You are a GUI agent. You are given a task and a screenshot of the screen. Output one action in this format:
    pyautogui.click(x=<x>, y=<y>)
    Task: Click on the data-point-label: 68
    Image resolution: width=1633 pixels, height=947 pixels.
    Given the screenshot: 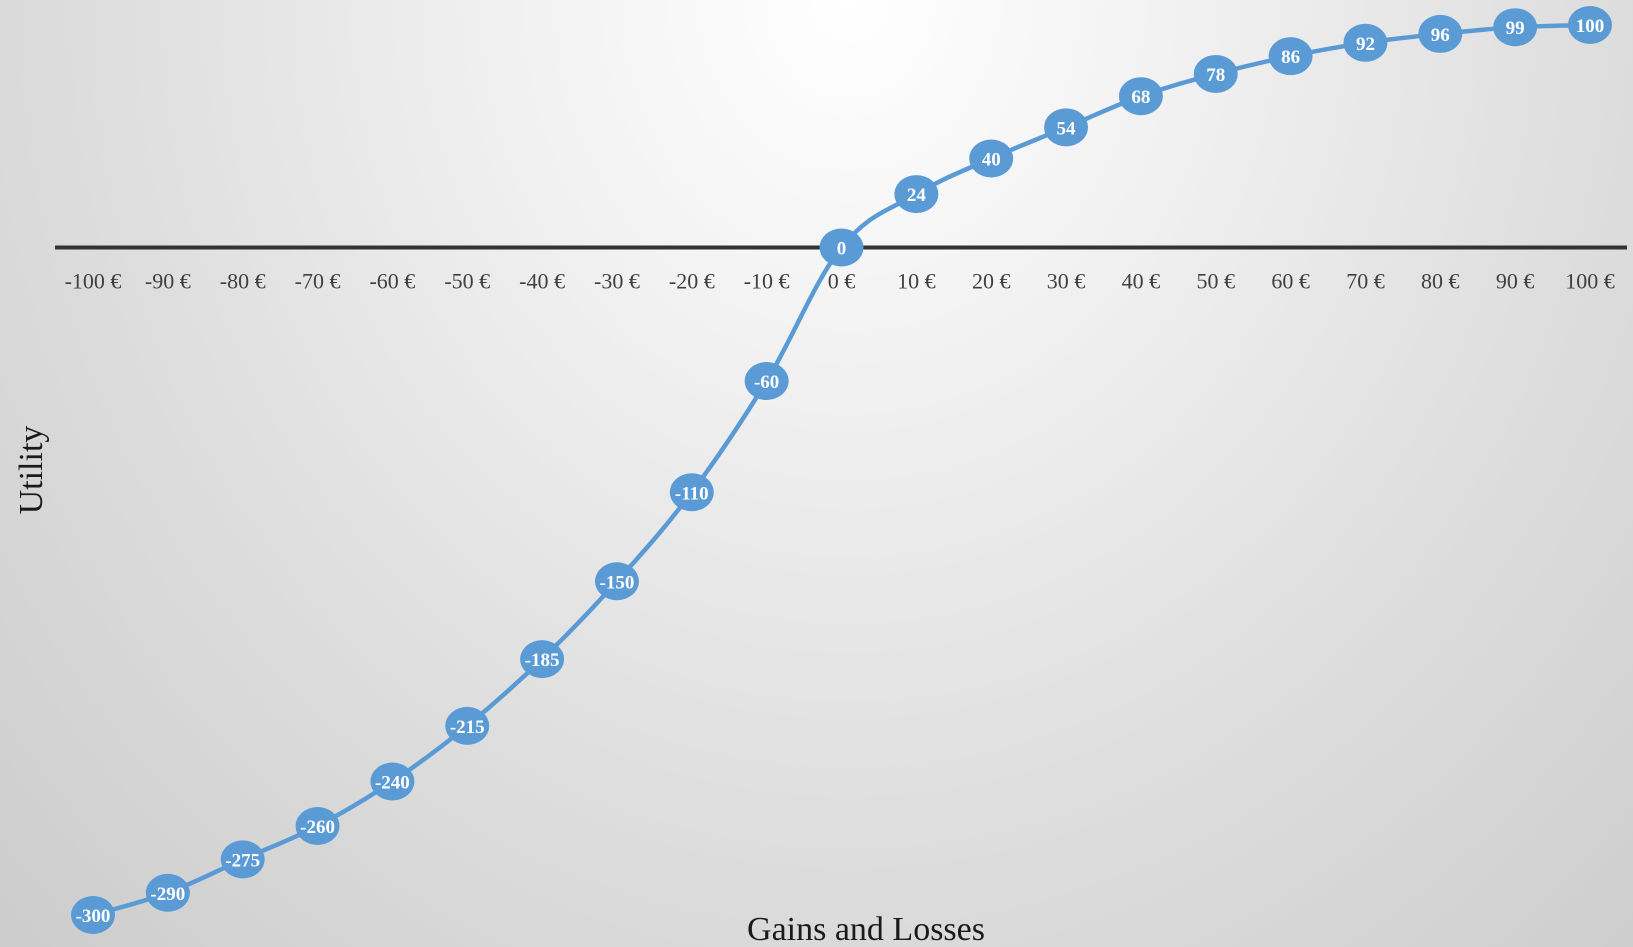 What is the action you would take?
    pyautogui.click(x=1140, y=97)
    